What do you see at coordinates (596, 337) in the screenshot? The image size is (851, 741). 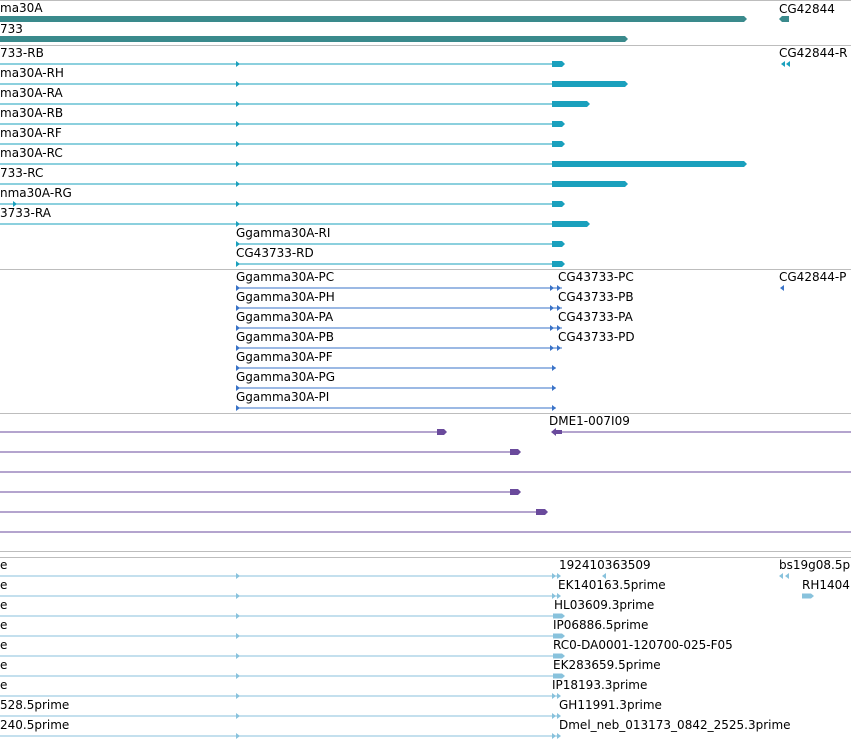 I see `protein-label: CG43733-PD` at bounding box center [596, 337].